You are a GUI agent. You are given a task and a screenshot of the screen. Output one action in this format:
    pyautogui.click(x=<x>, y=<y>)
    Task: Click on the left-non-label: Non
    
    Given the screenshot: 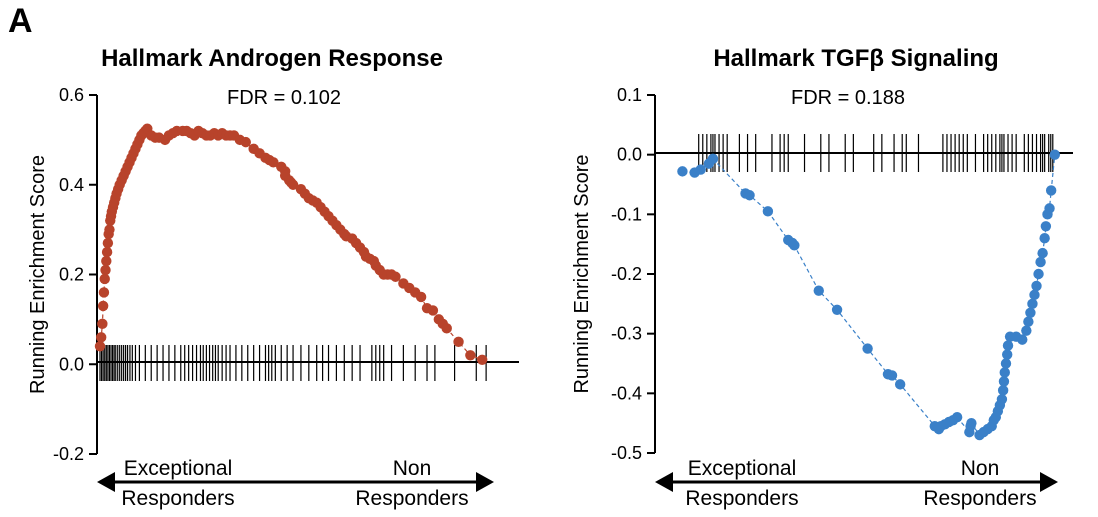 What is the action you would take?
    pyautogui.click(x=412, y=468)
    